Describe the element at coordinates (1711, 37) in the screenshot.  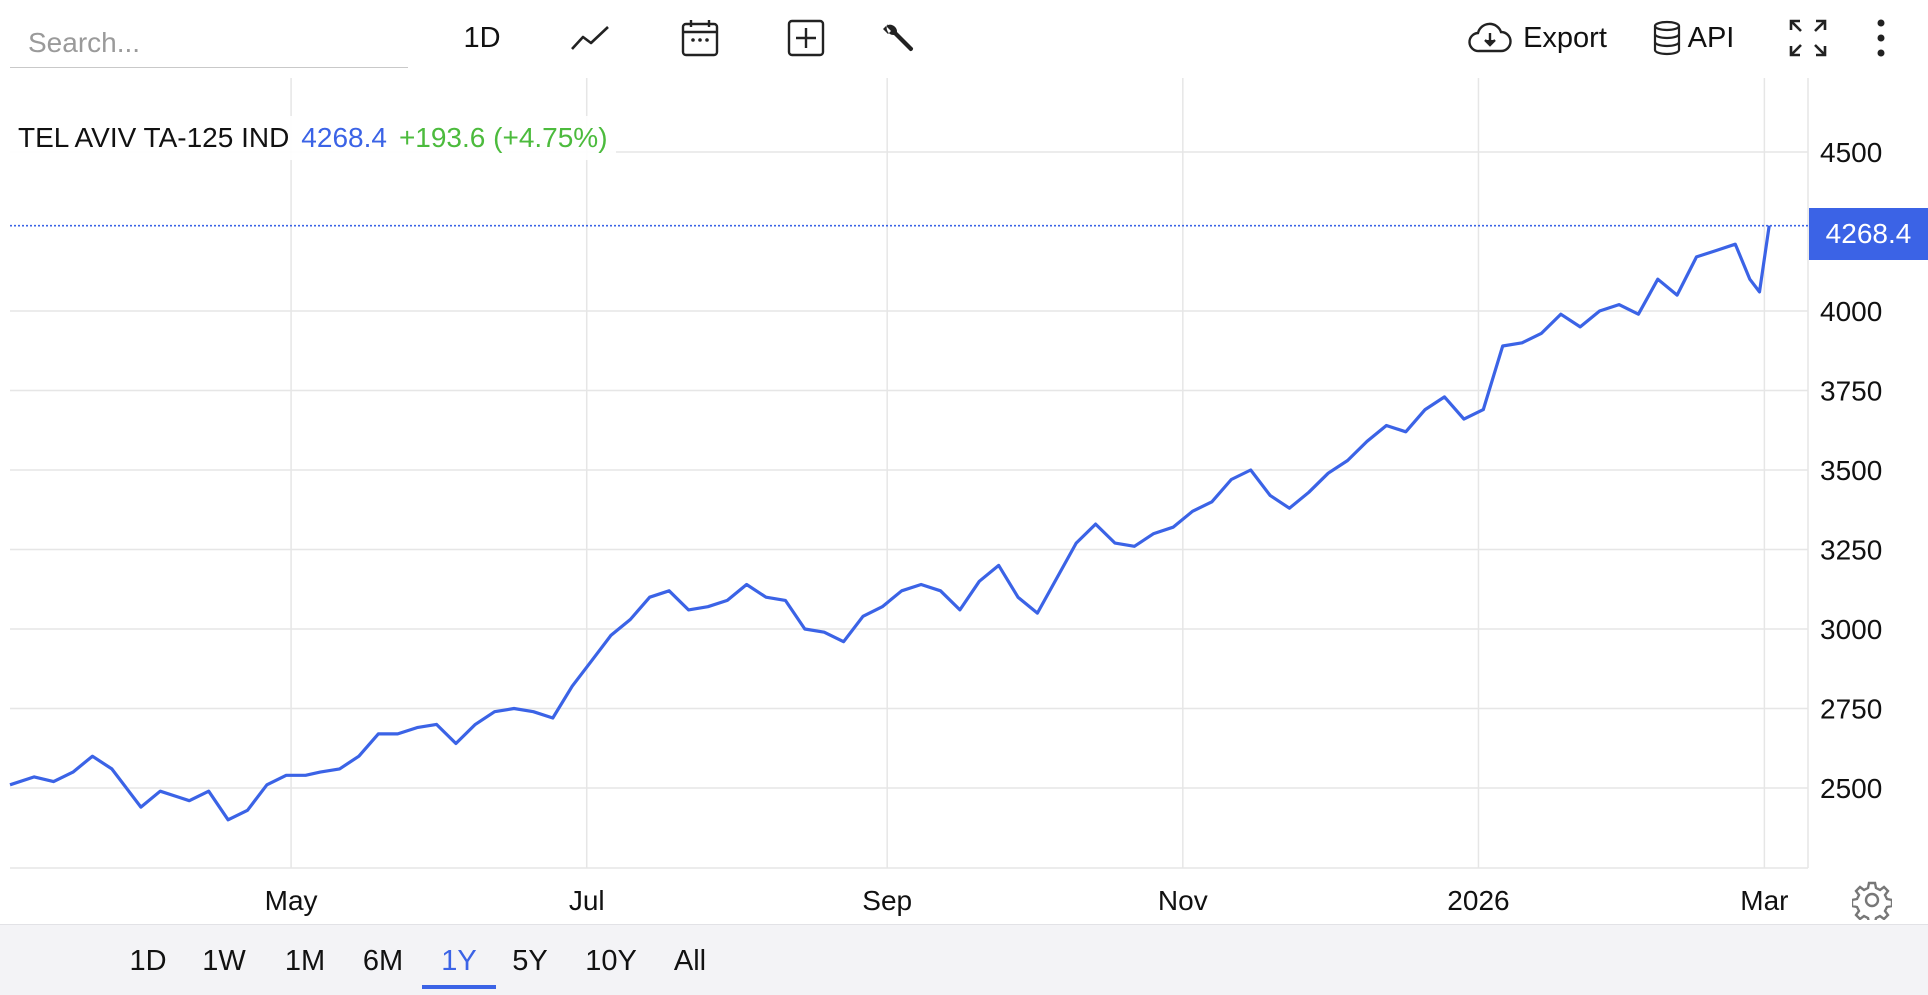
I see `api-label: API` at that location.